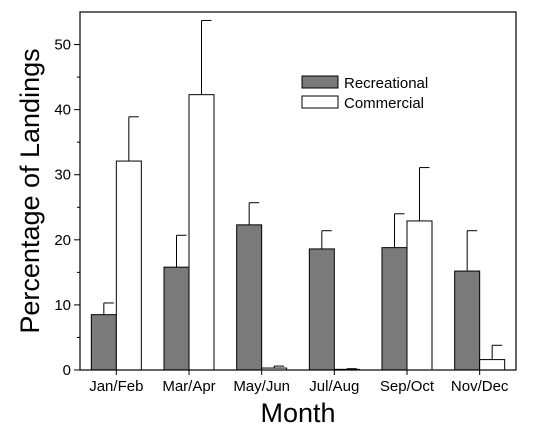 Image resolution: width=533 pixels, height=432 pixels. What do you see at coordinates (467, 320) in the screenshot?
I see `bar-recreational-nov-dec` at bounding box center [467, 320].